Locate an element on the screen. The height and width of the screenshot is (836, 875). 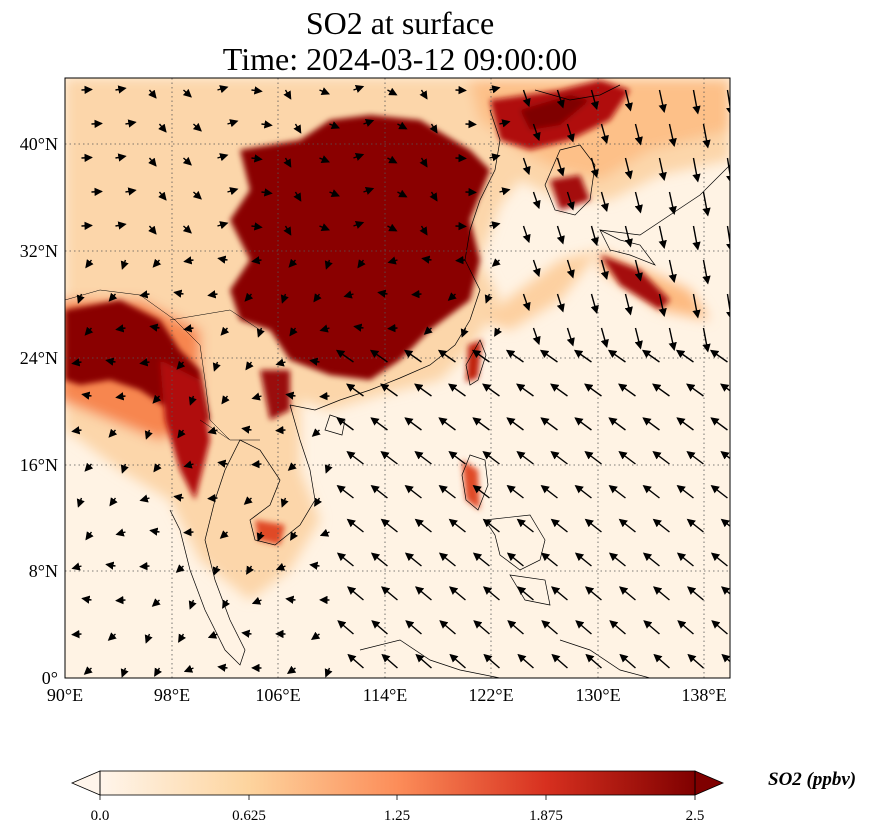
colorbar-max-extend is located at coordinates (709, 783).